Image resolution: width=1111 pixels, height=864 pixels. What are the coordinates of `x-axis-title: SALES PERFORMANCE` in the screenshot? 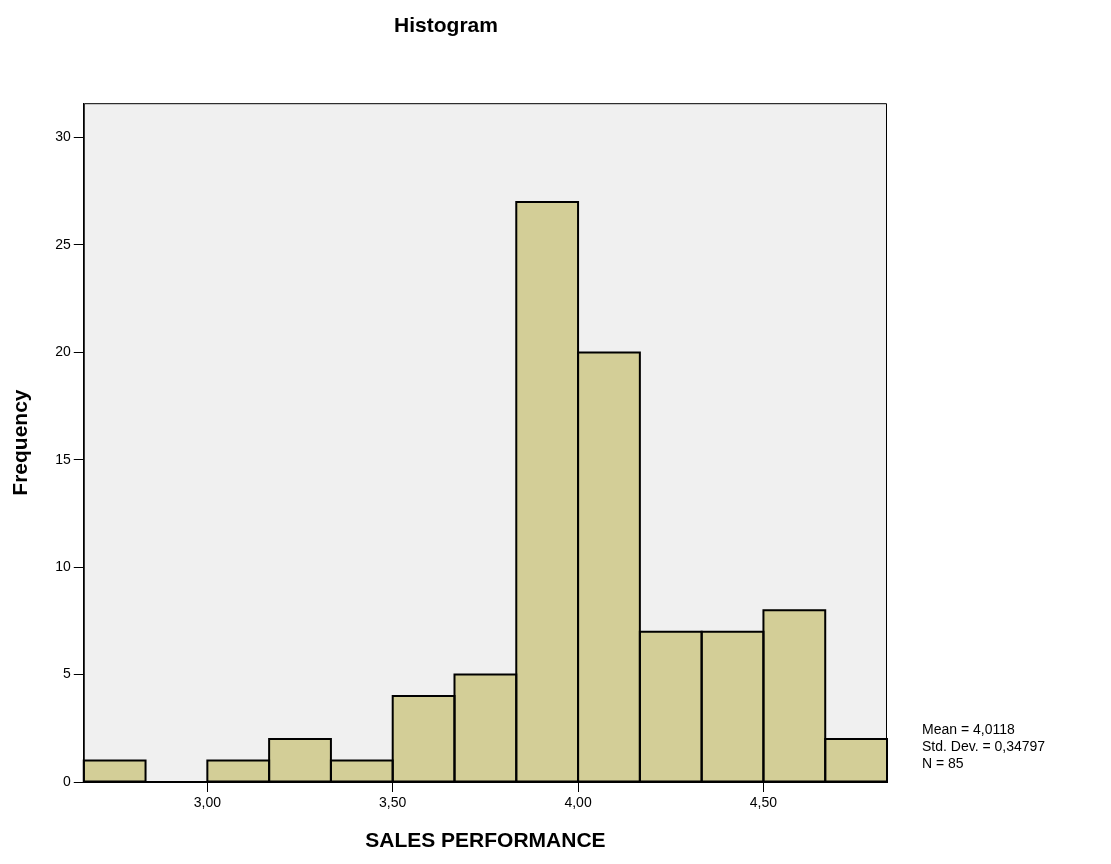 It's located at (485, 840).